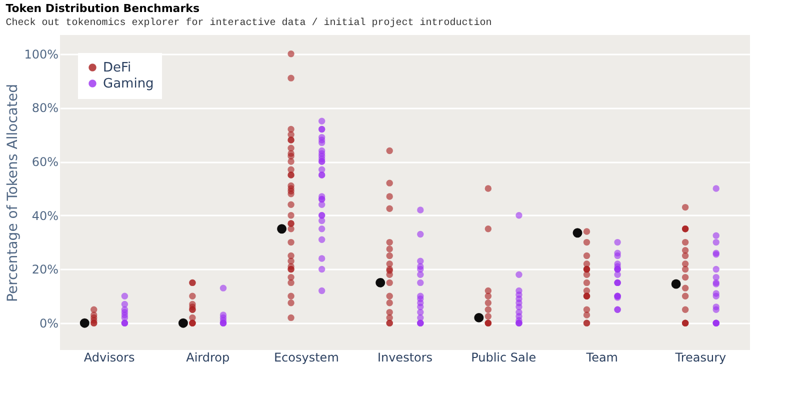 The image size is (800, 402). What do you see at coordinates (48, 323) in the screenshot?
I see `y-tick-label: 0%` at bounding box center [48, 323].